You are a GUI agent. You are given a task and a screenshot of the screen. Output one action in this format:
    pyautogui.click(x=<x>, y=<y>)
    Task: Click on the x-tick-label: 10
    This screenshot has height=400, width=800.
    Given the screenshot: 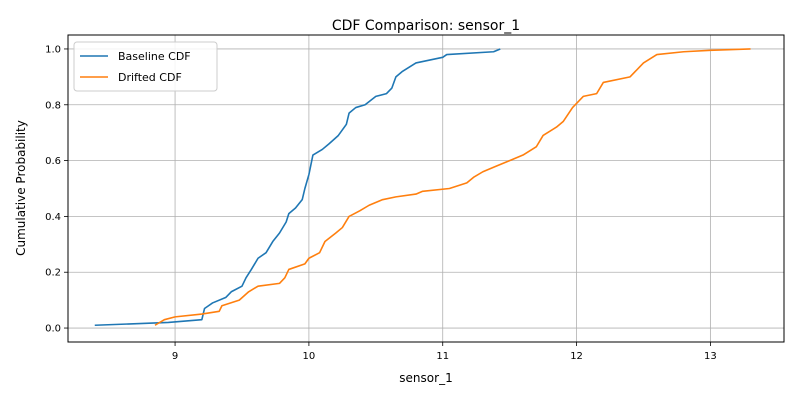 What is the action you would take?
    pyautogui.click(x=309, y=356)
    